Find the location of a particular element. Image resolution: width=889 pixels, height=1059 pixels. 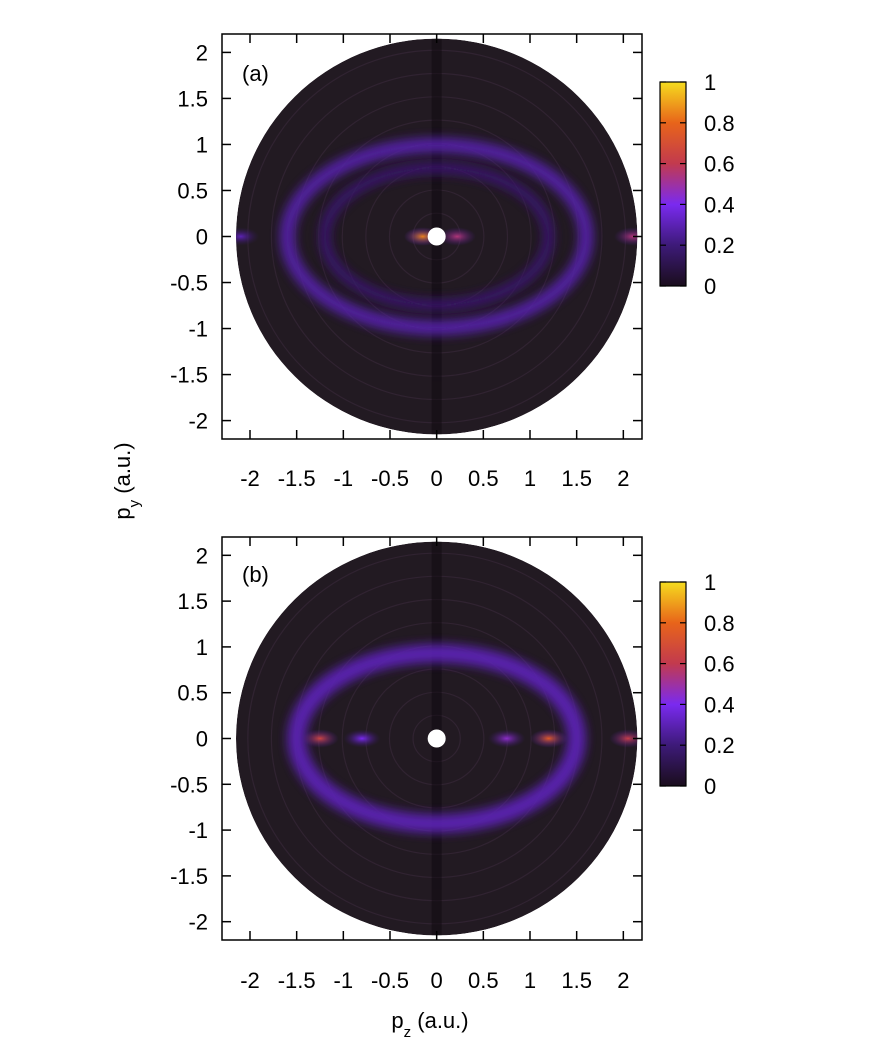

panel-label-b: (b) is located at coordinates (255, 574).